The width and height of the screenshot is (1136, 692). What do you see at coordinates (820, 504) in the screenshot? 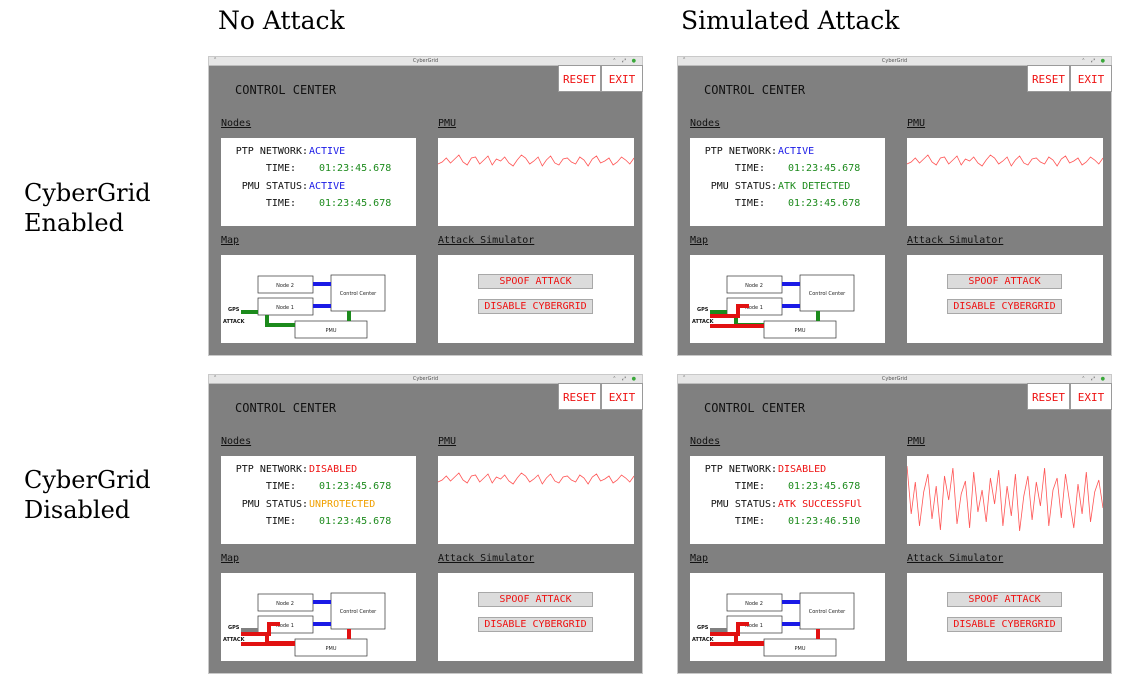
I see `pmu-status-value: ATK SUCCESSFUl` at bounding box center [820, 504].